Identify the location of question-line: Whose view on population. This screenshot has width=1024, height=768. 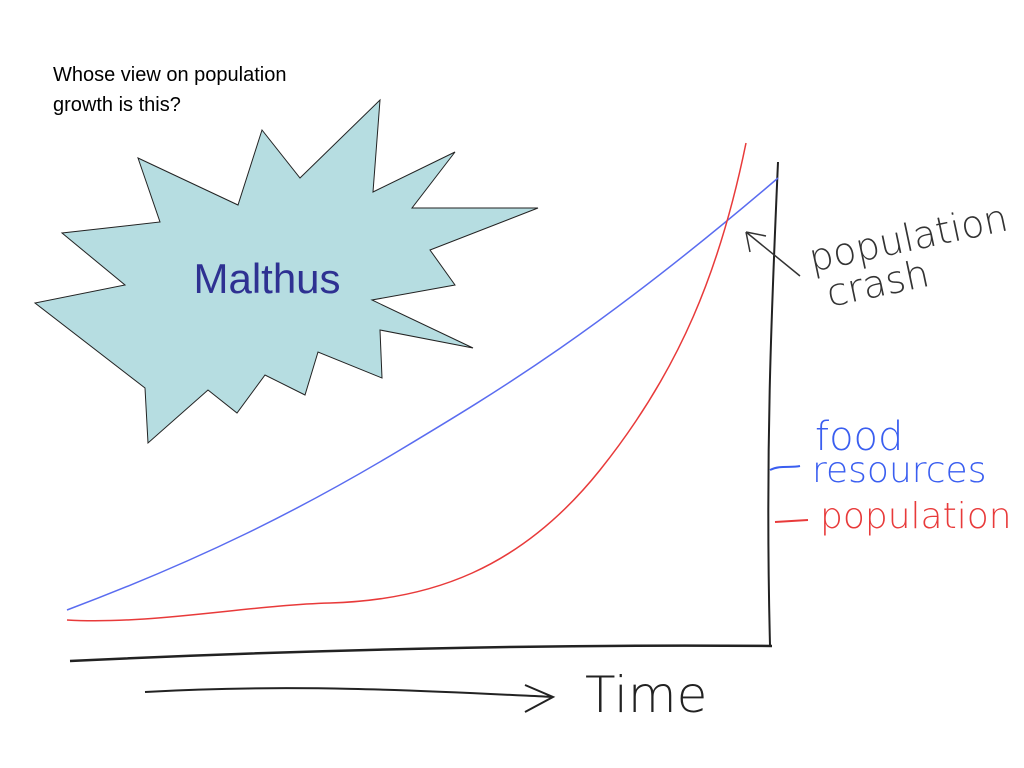
(169, 75).